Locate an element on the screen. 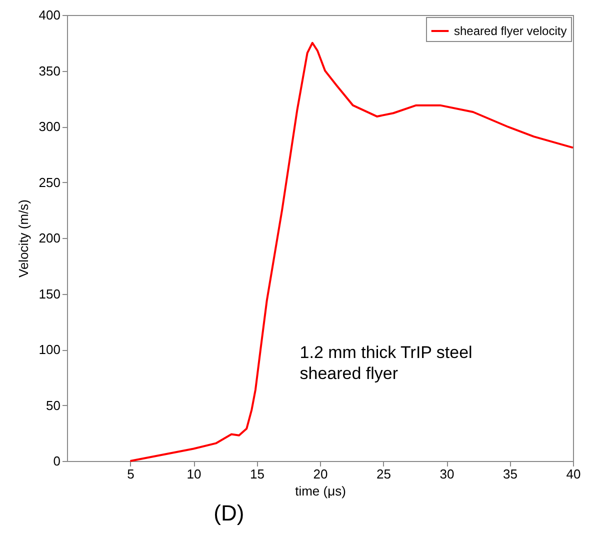 The width and height of the screenshot is (589, 538). x-tick-label: 35 is located at coordinates (510, 474).